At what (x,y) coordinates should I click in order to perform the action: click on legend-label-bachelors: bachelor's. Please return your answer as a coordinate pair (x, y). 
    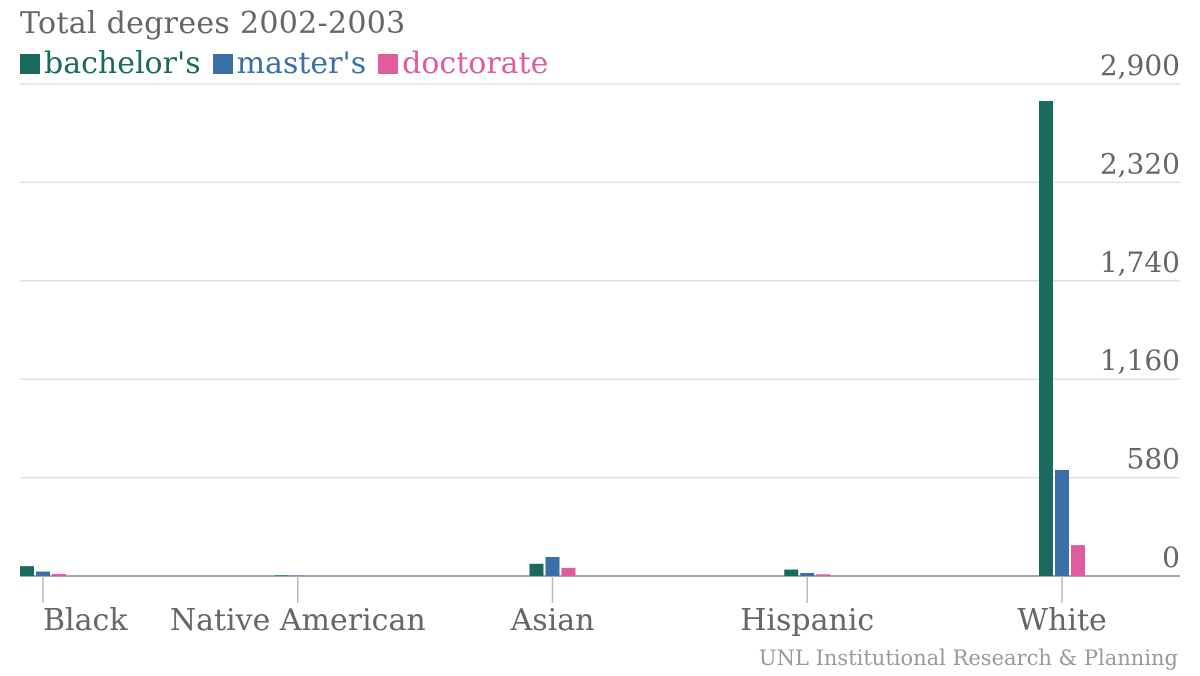
    Looking at the image, I should click on (122, 63).